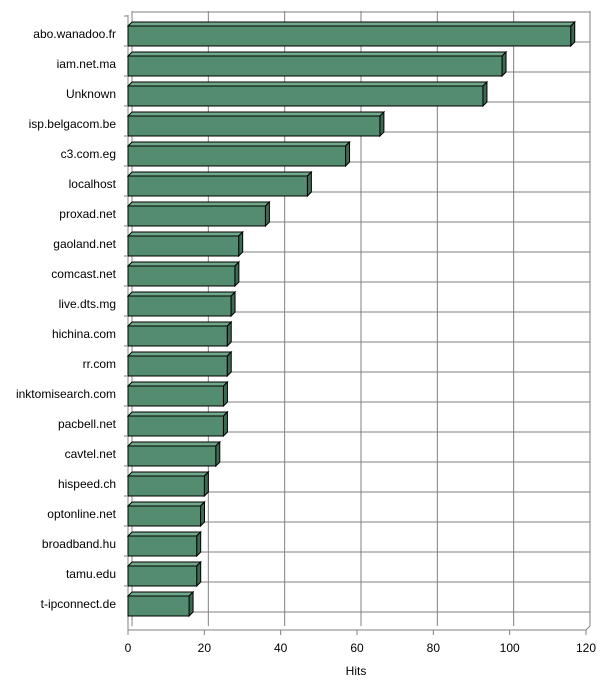 Image resolution: width=600 pixels, height=694 pixels. I want to click on category-label: hichina.com, so click(84, 334).